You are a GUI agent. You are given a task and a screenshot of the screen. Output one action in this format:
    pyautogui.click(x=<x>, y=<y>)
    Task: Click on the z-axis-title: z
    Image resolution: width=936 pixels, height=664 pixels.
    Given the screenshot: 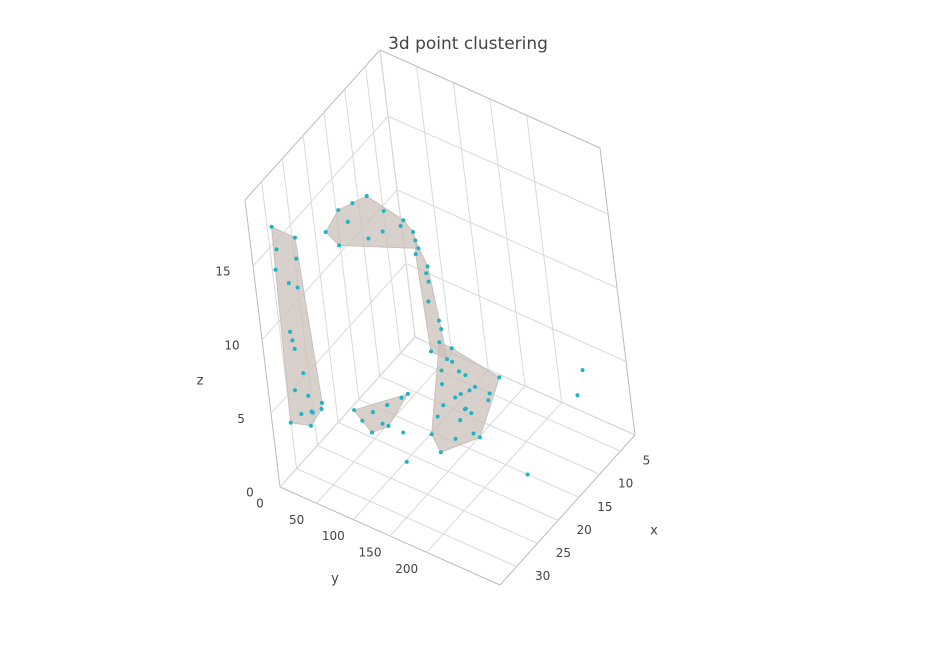 What is the action you would take?
    pyautogui.click(x=200, y=381)
    